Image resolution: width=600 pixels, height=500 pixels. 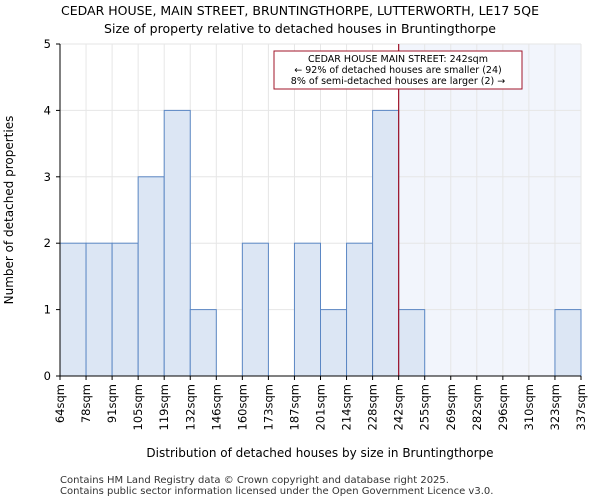 What do you see at coordinates (242, 407) in the screenshot?
I see `x-tick-label: 160sqm` at bounding box center [242, 407].